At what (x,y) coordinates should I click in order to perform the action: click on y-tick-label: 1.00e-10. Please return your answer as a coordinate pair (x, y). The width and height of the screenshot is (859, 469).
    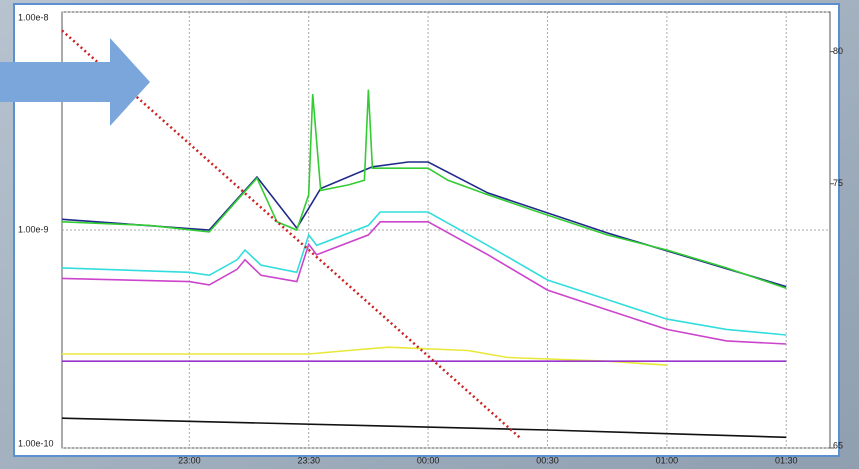
    Looking at the image, I should click on (36, 443).